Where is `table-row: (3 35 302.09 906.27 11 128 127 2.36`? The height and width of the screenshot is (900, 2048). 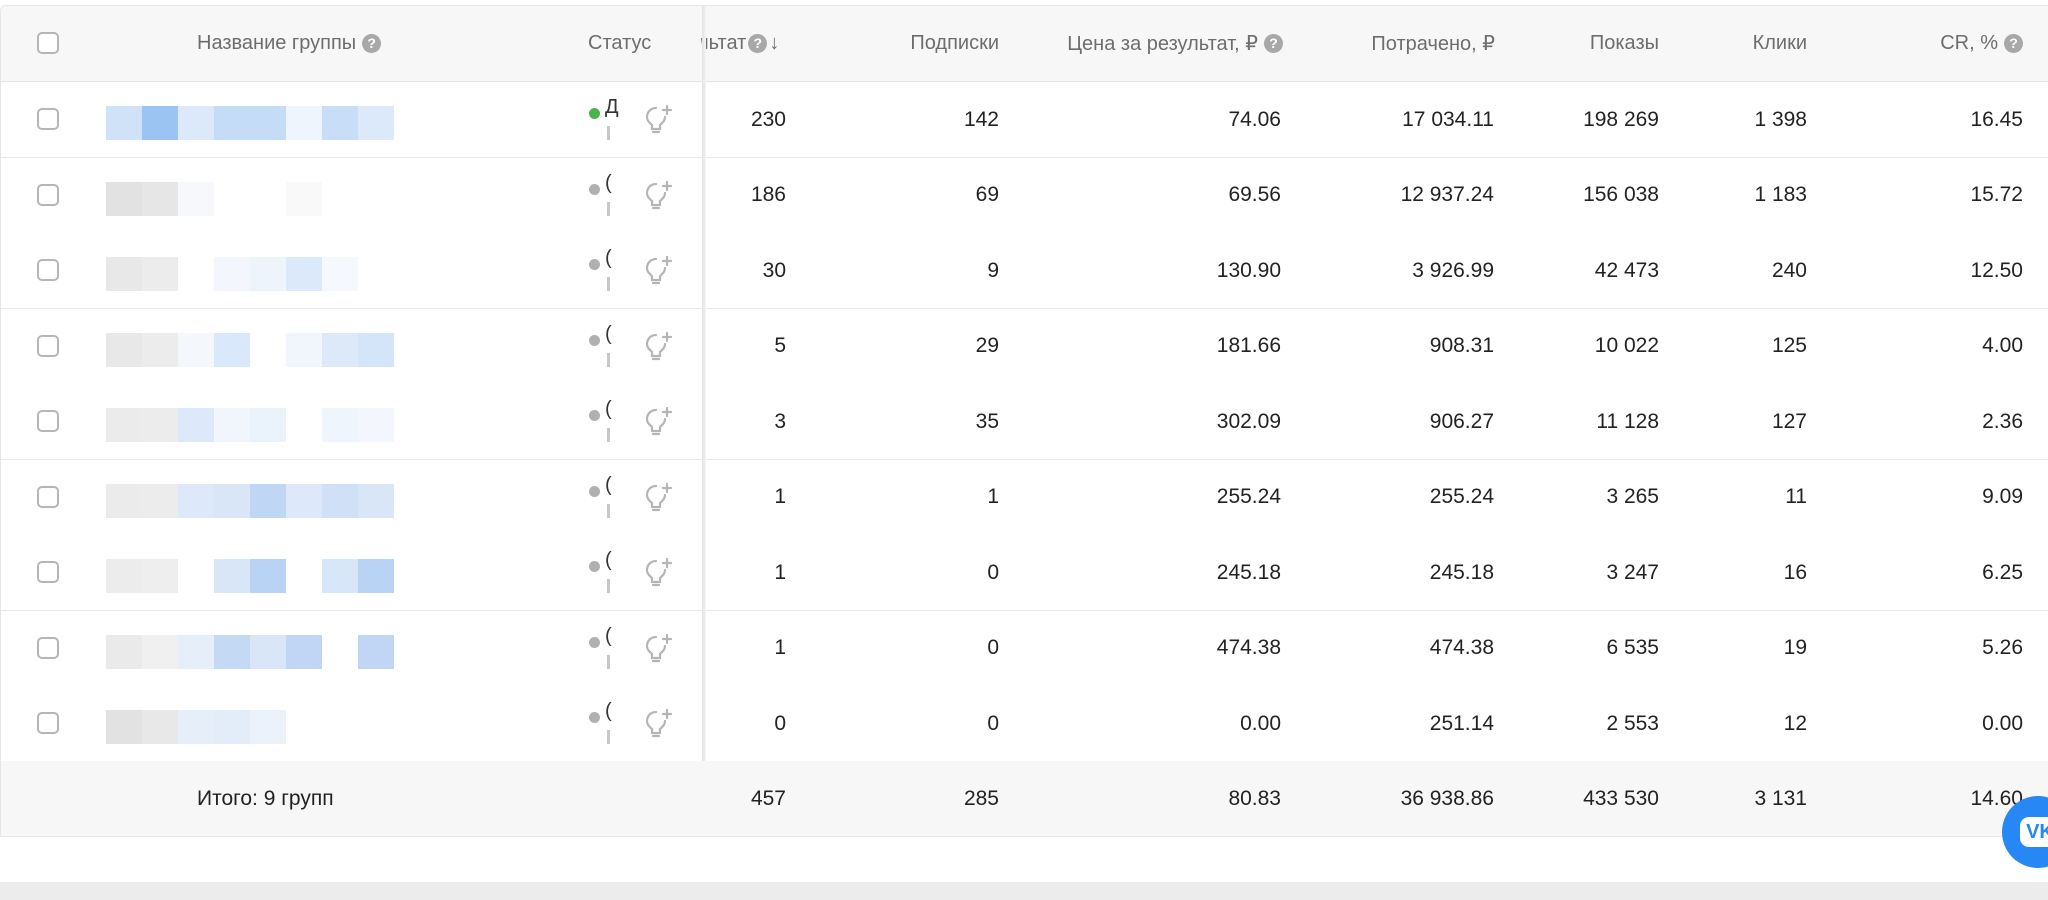 table-row: (3 35 302.09 906.27 11 128 127 2.36 is located at coordinates (1024, 422).